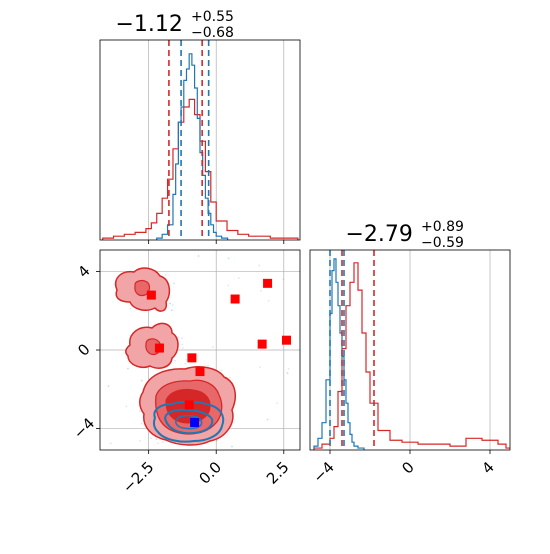 Image resolution: width=550 pixels, height=554 pixels. I want to click on bl-ytick-label-1: 0, so click(83, 349).